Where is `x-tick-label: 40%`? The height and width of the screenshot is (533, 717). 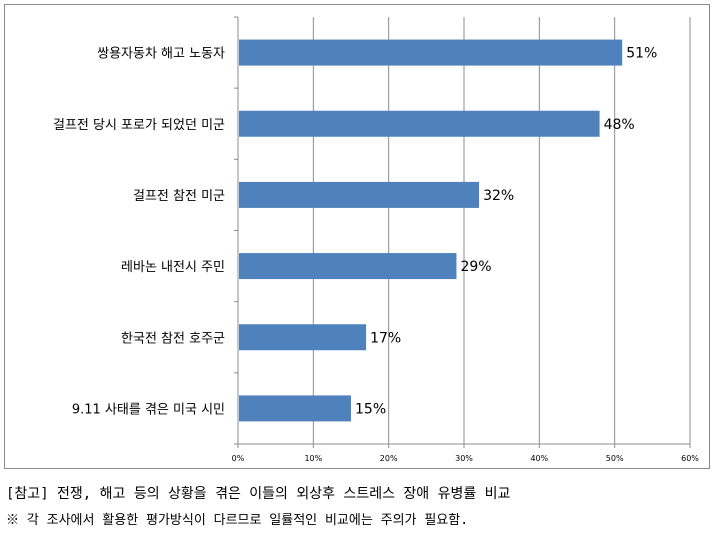
x-tick-label: 40% is located at coordinates (539, 458).